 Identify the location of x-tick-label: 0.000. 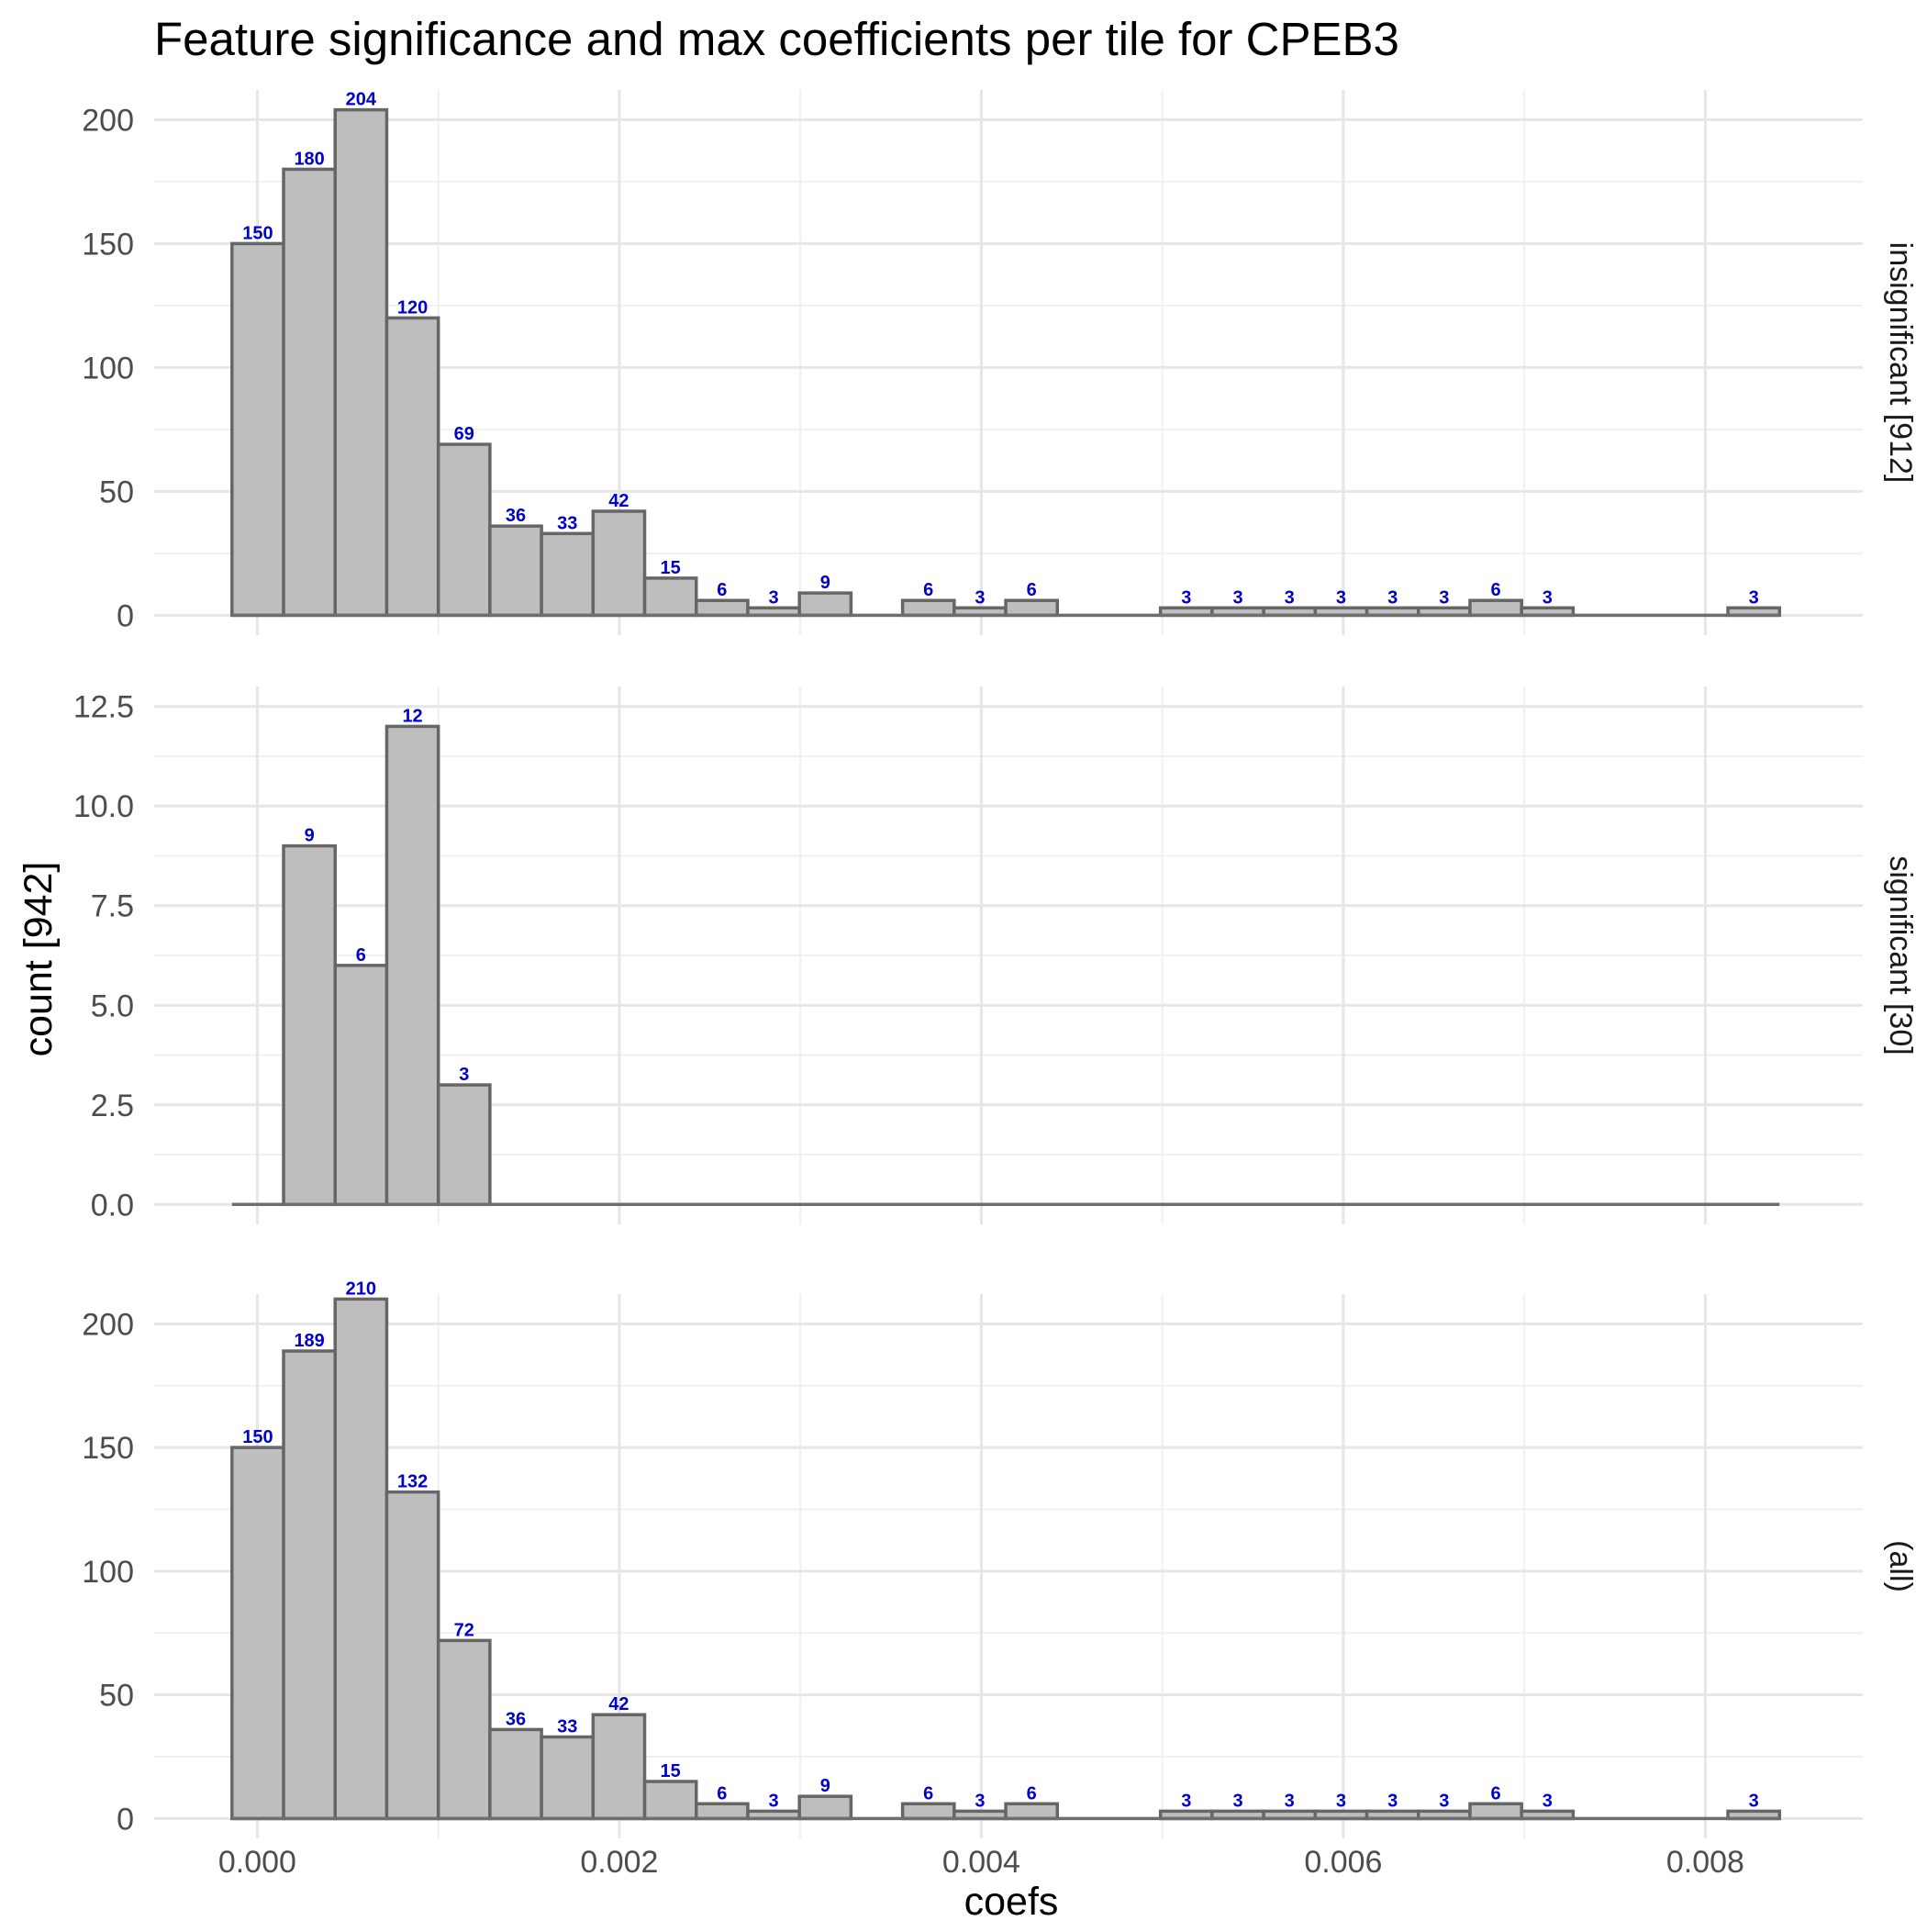
(257, 1862).